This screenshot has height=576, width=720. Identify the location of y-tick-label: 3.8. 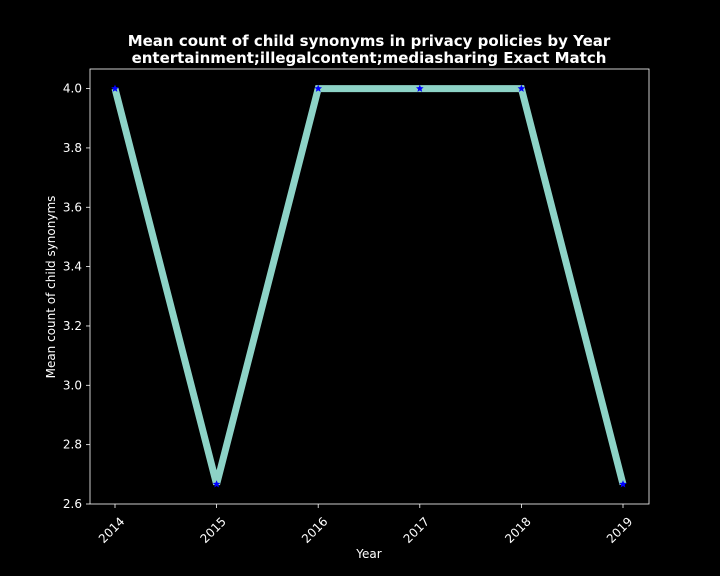
(72, 148).